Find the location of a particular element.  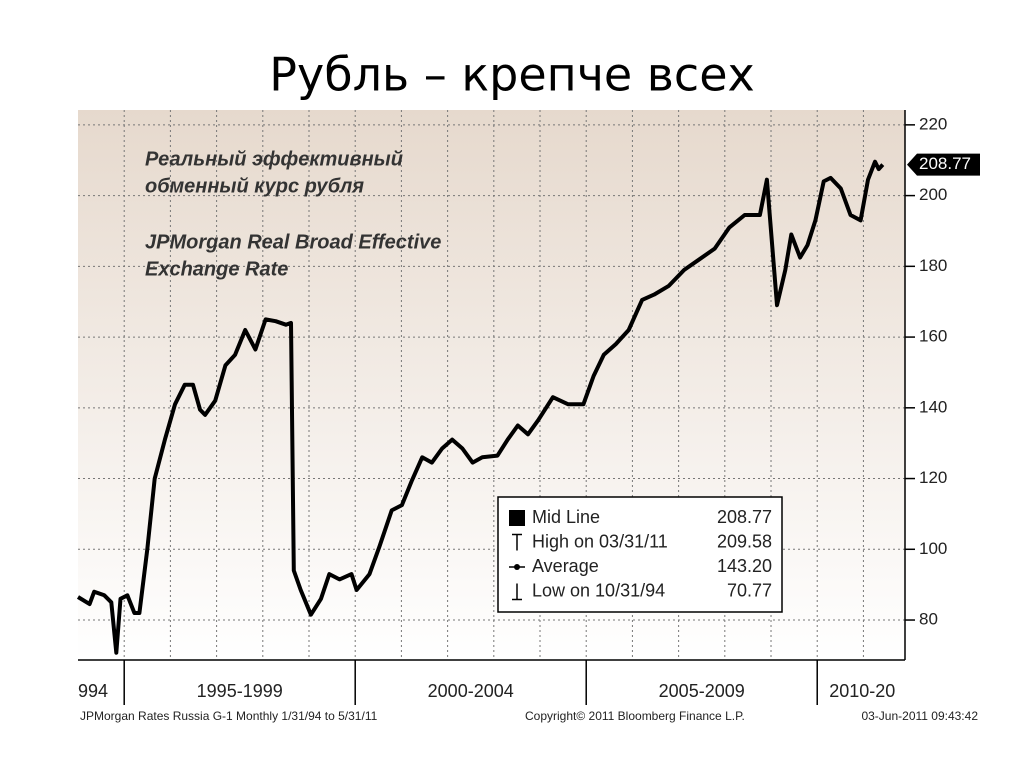

last-value-callout is located at coordinates (943, 164).